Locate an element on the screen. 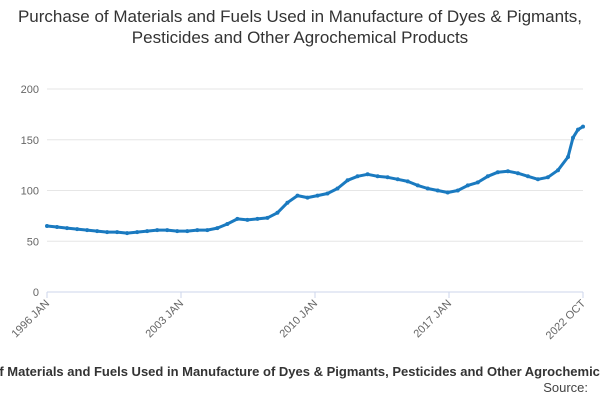  x-tick-label: 2017 JAN is located at coordinates (432, 319).